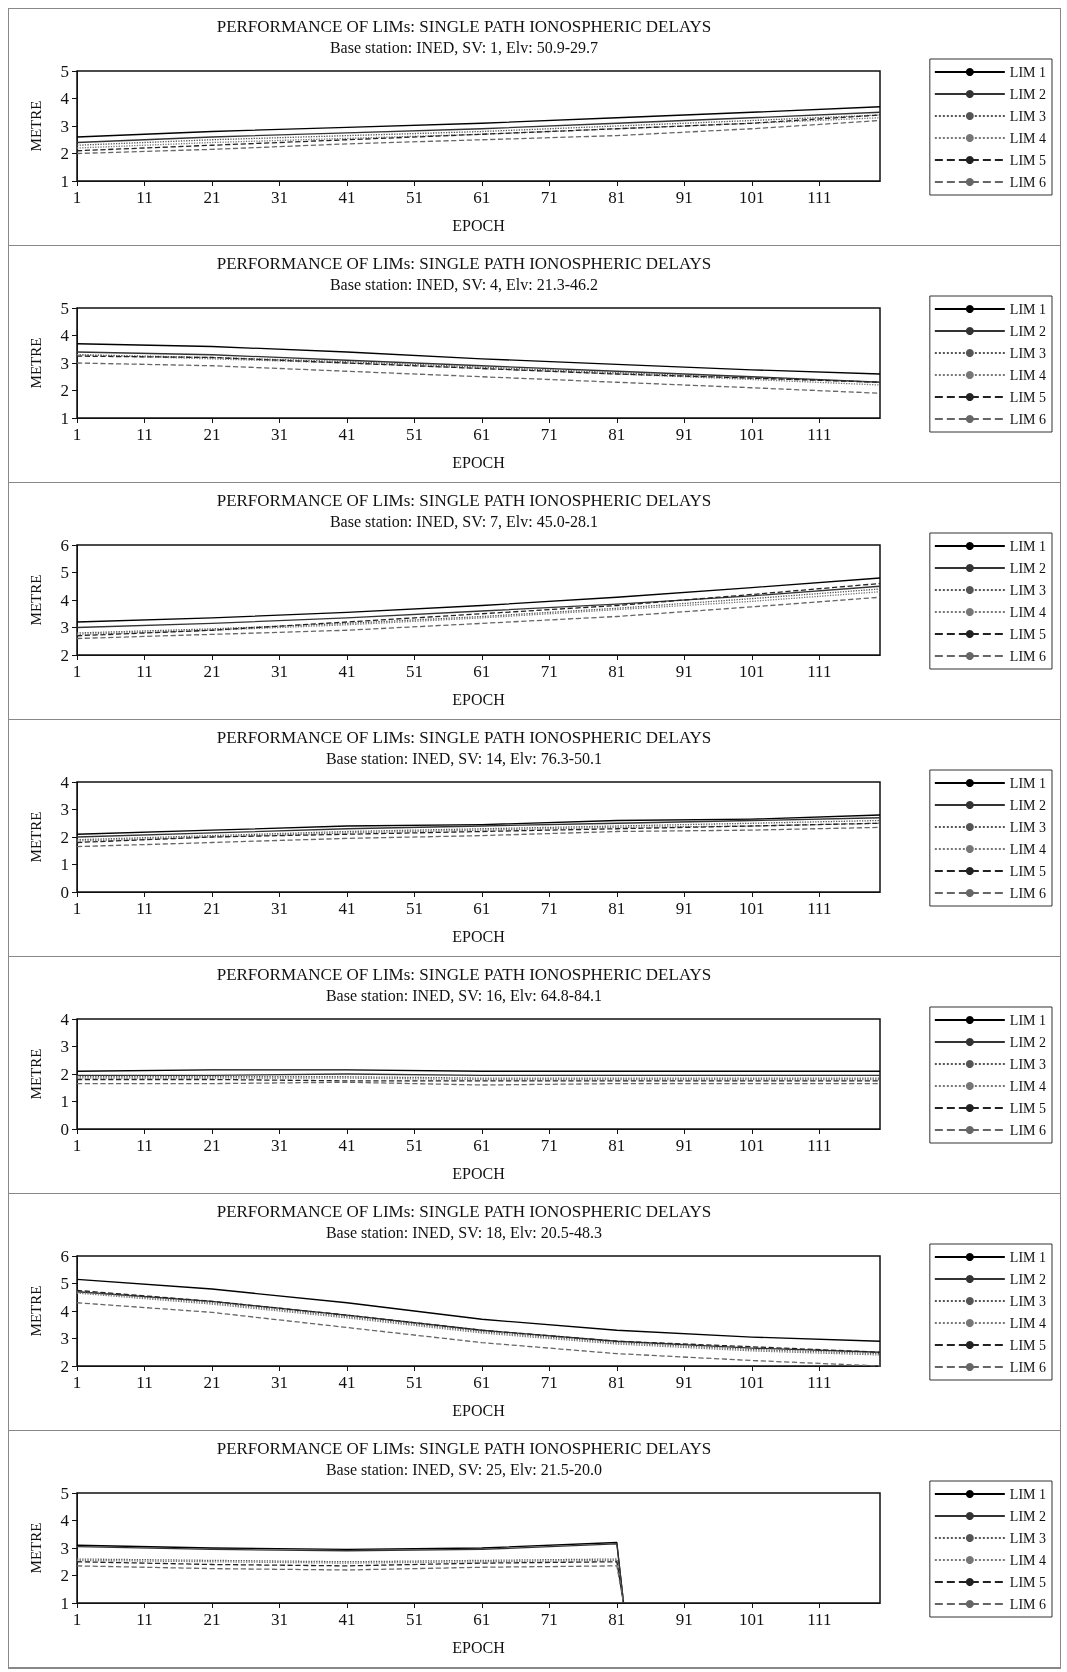 This screenshot has height=1672, width=1067. Describe the element at coordinates (464, 284) in the screenshot. I see `chart-subtitle: Base station: INED, SV: 4, Elv: 21.3-46.2` at that location.